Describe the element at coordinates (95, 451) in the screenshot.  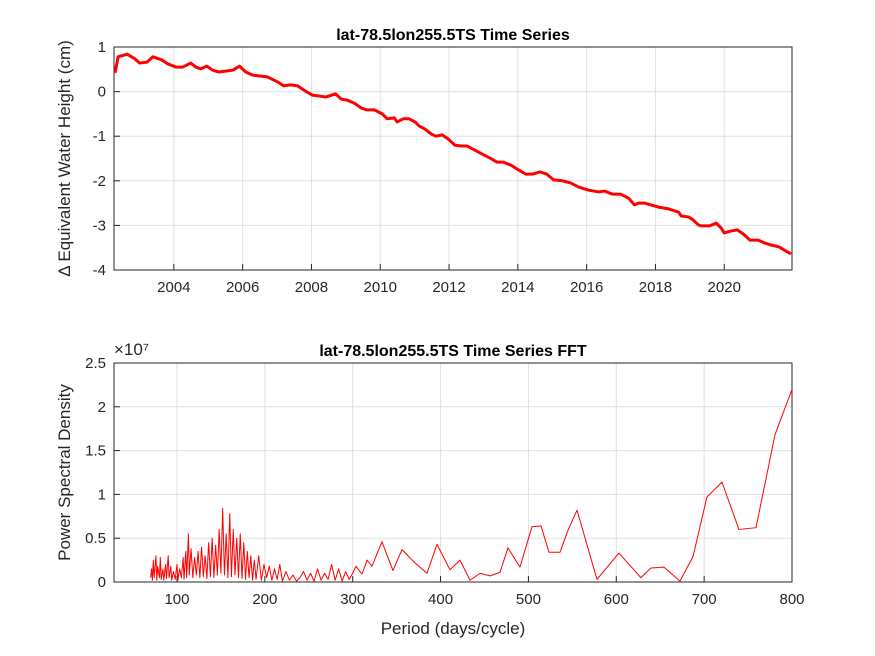
I see `y-tick-label: 1.5` at that location.